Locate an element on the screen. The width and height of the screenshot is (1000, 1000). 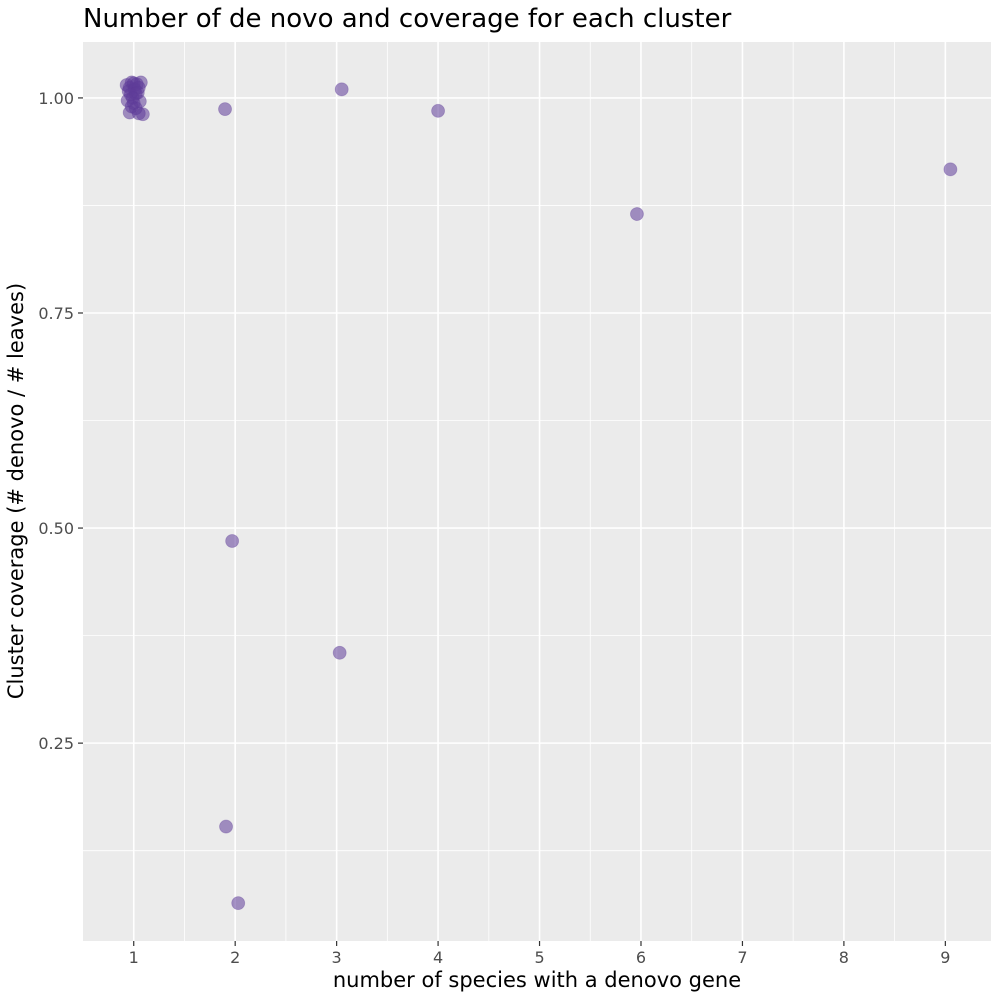
y-axis-title: Cluster coverage (# denovo / # leaves) is located at coordinates (16, 491).